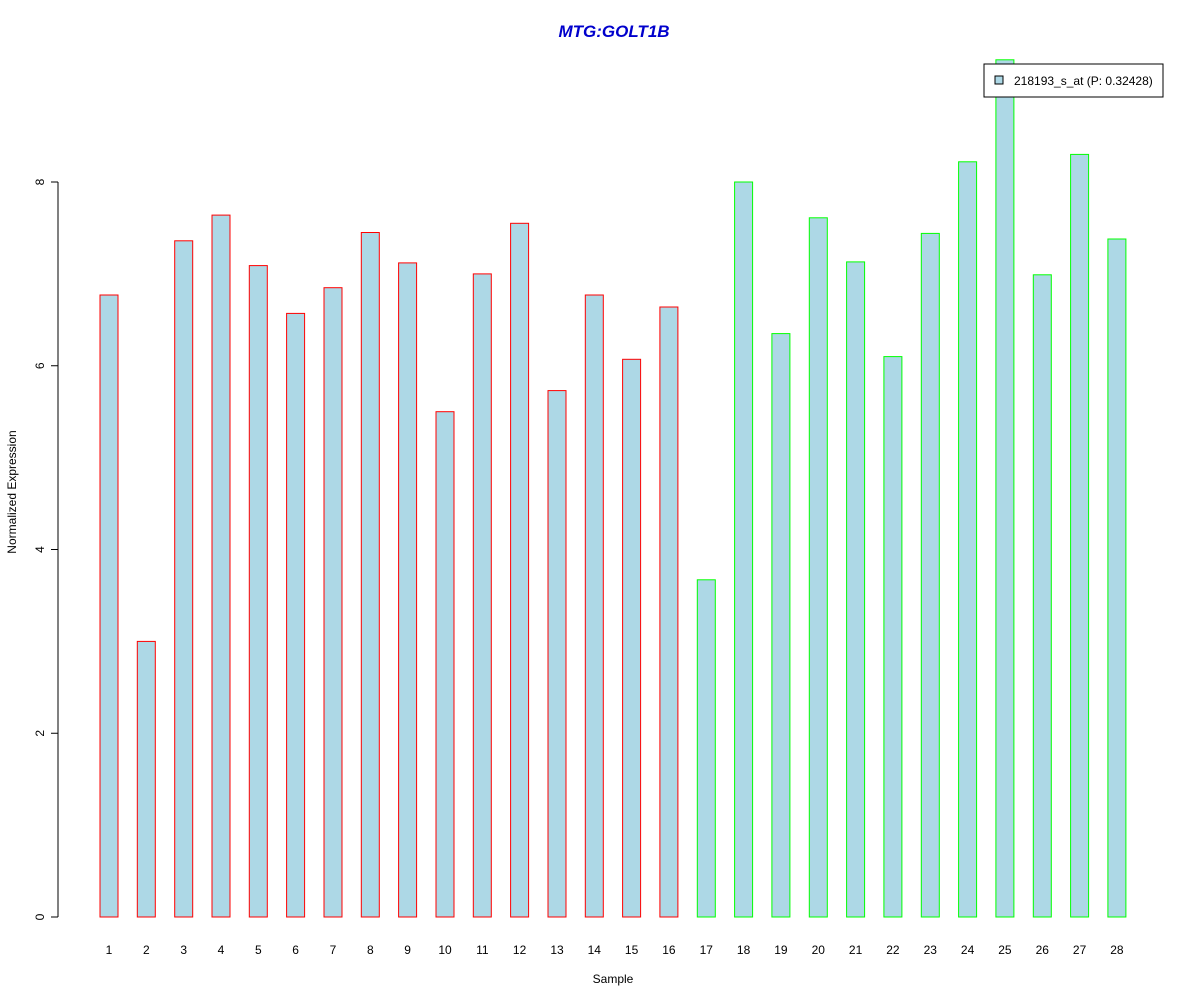 The height and width of the screenshot is (1000, 1200). Describe the element at coordinates (557, 950) in the screenshot. I see `x-tick-label: 13` at that location.